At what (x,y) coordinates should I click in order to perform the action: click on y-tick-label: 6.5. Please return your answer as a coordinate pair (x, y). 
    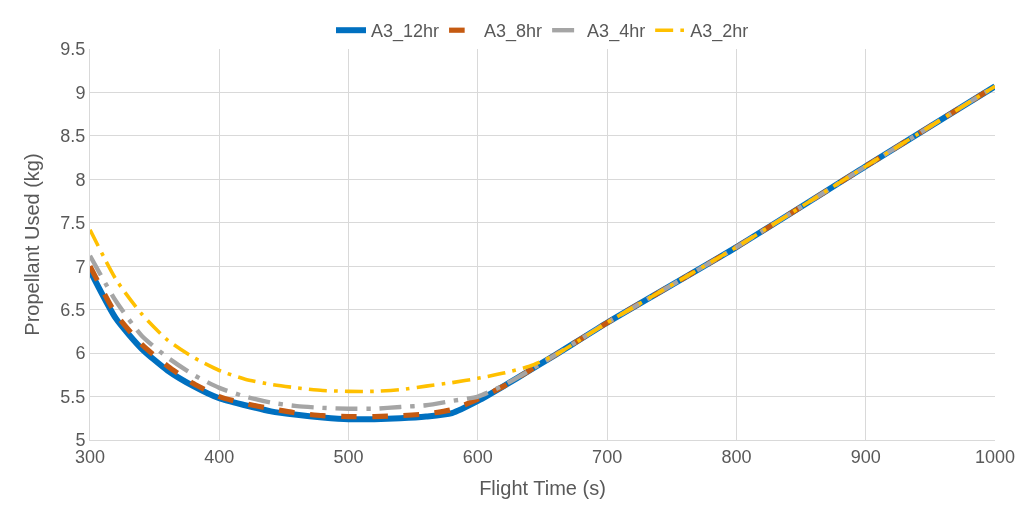
    Looking at the image, I should click on (73, 309).